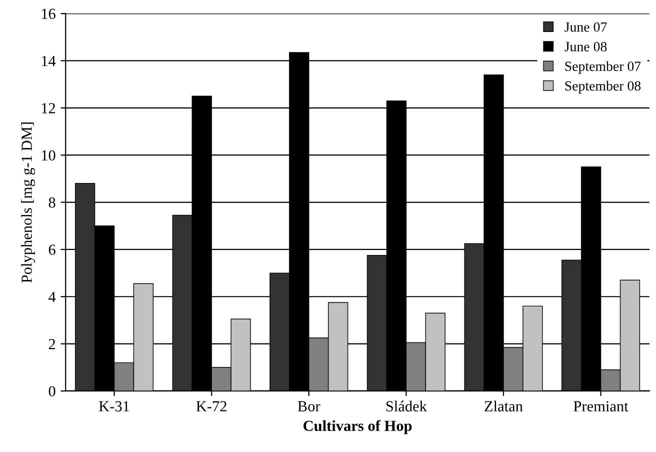  What do you see at coordinates (49, 61) in the screenshot?
I see `y-tick-label: 14` at bounding box center [49, 61].